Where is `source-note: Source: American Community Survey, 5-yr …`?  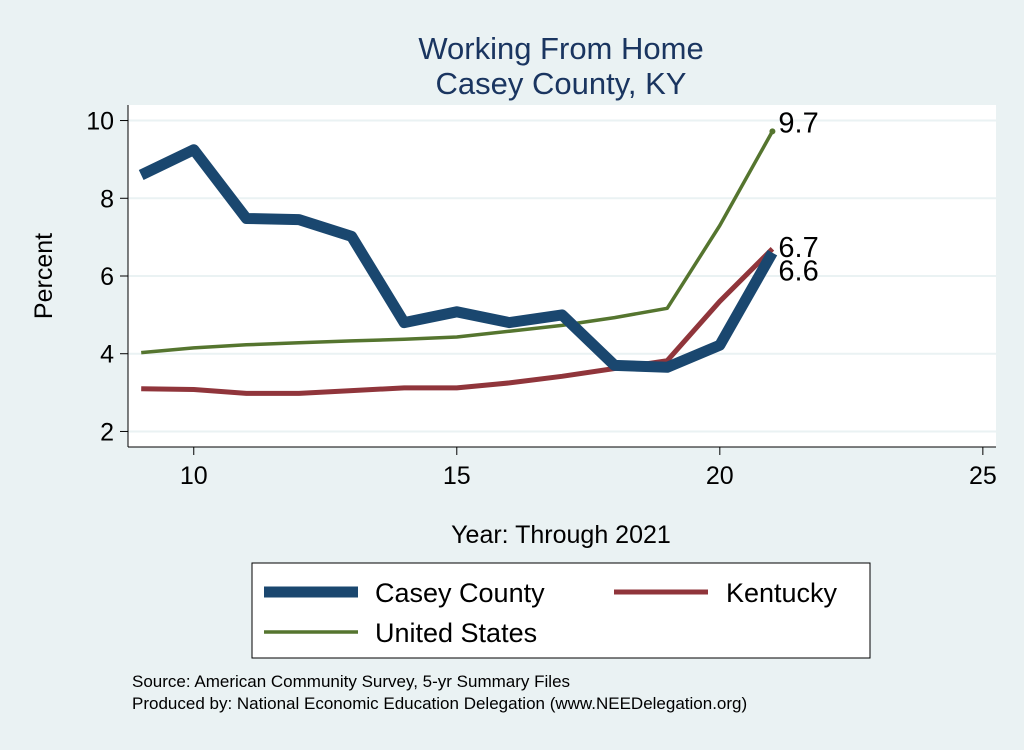
source-note: Source: American Community Survey, 5-yr … is located at coordinates (351, 681).